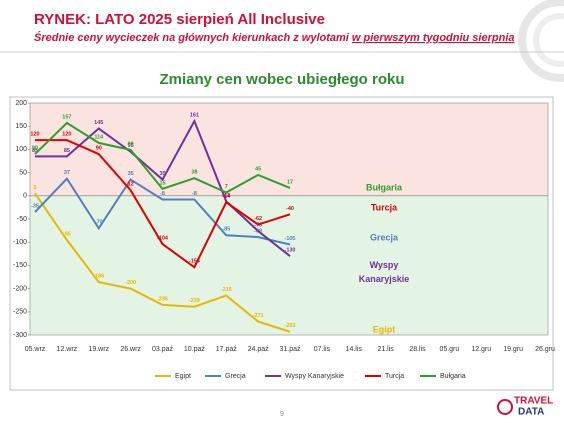  What do you see at coordinates (453, 376) in the screenshot?
I see `legend-label: Bułgaria` at bounding box center [453, 376].